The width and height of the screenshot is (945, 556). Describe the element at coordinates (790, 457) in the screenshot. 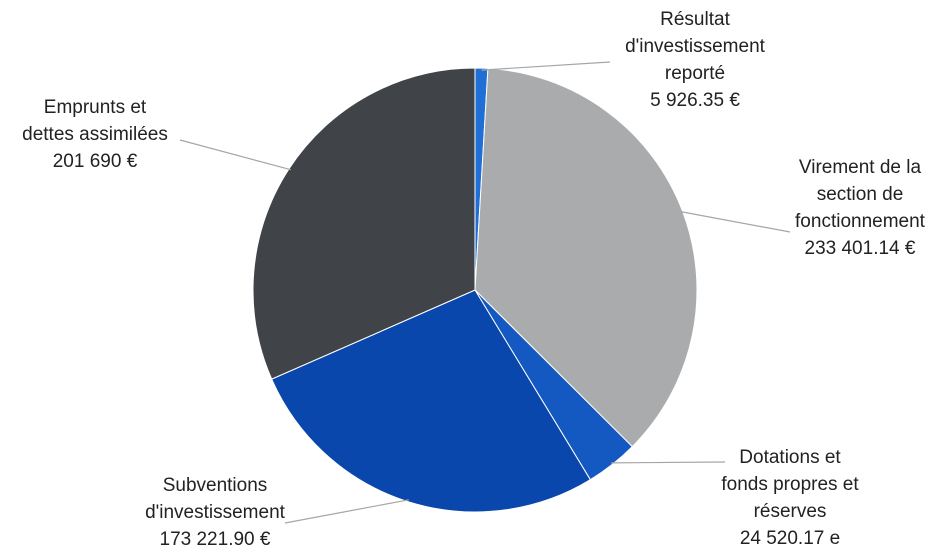

I see `label-dotations-line1: Dotations et` at that location.